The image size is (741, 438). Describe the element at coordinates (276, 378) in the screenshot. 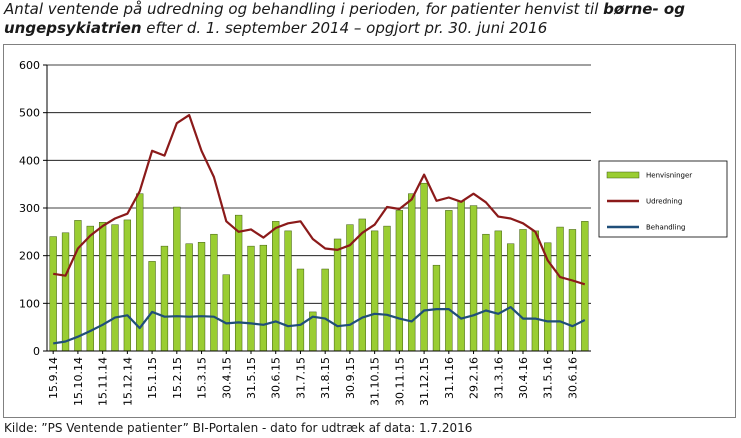

I see `x-tick-label: 30.6.15` at that location.